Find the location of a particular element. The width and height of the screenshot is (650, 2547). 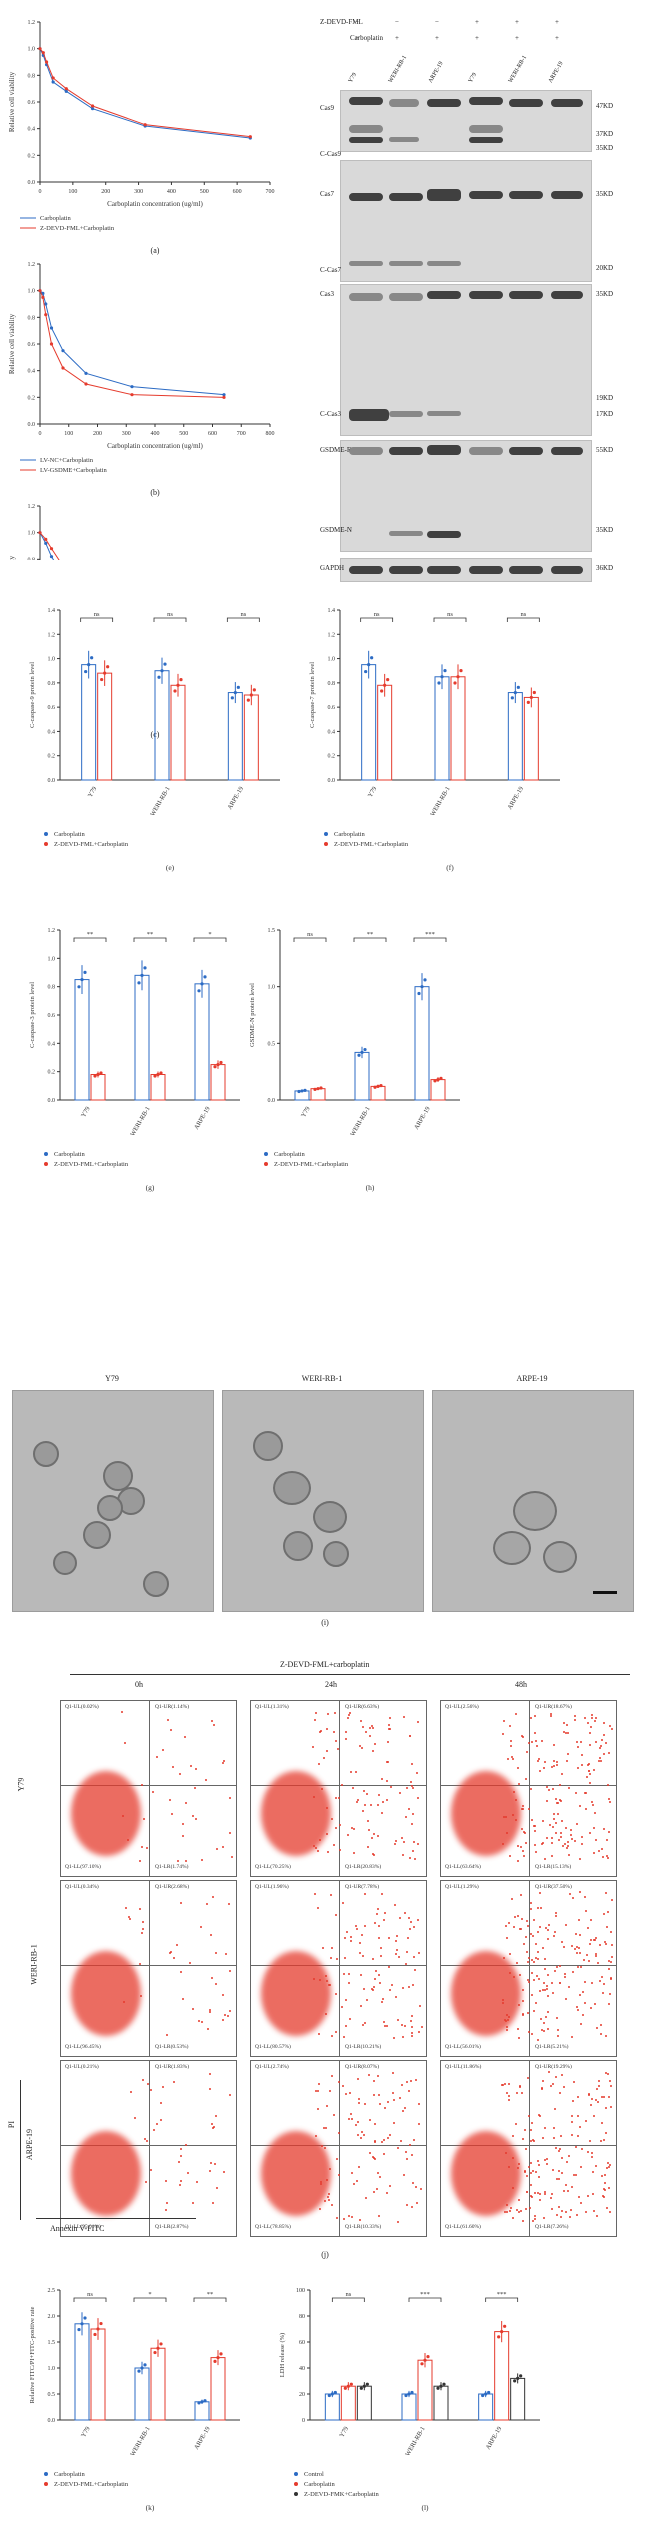

x-tick-label: 0 is located at coordinates (40, 434).